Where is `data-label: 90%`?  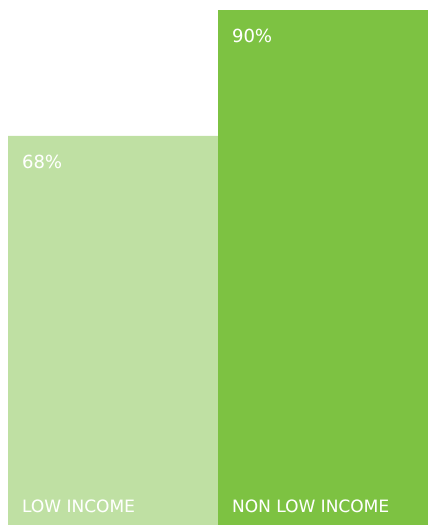
data-label: 90% is located at coordinates (252, 36).